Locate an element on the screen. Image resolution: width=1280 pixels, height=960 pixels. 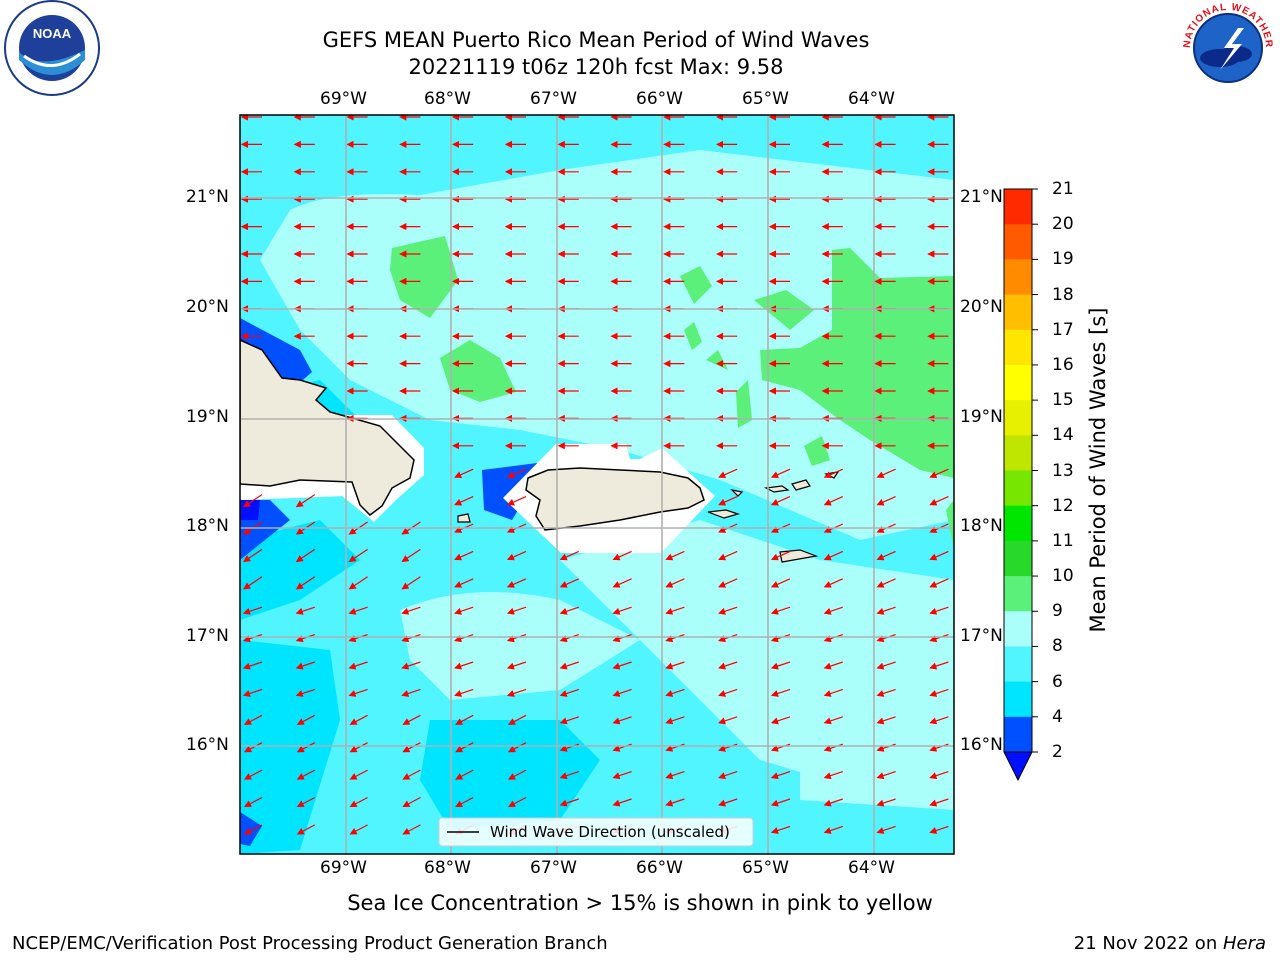
lat-label-right: 17°N is located at coordinates (981, 636).